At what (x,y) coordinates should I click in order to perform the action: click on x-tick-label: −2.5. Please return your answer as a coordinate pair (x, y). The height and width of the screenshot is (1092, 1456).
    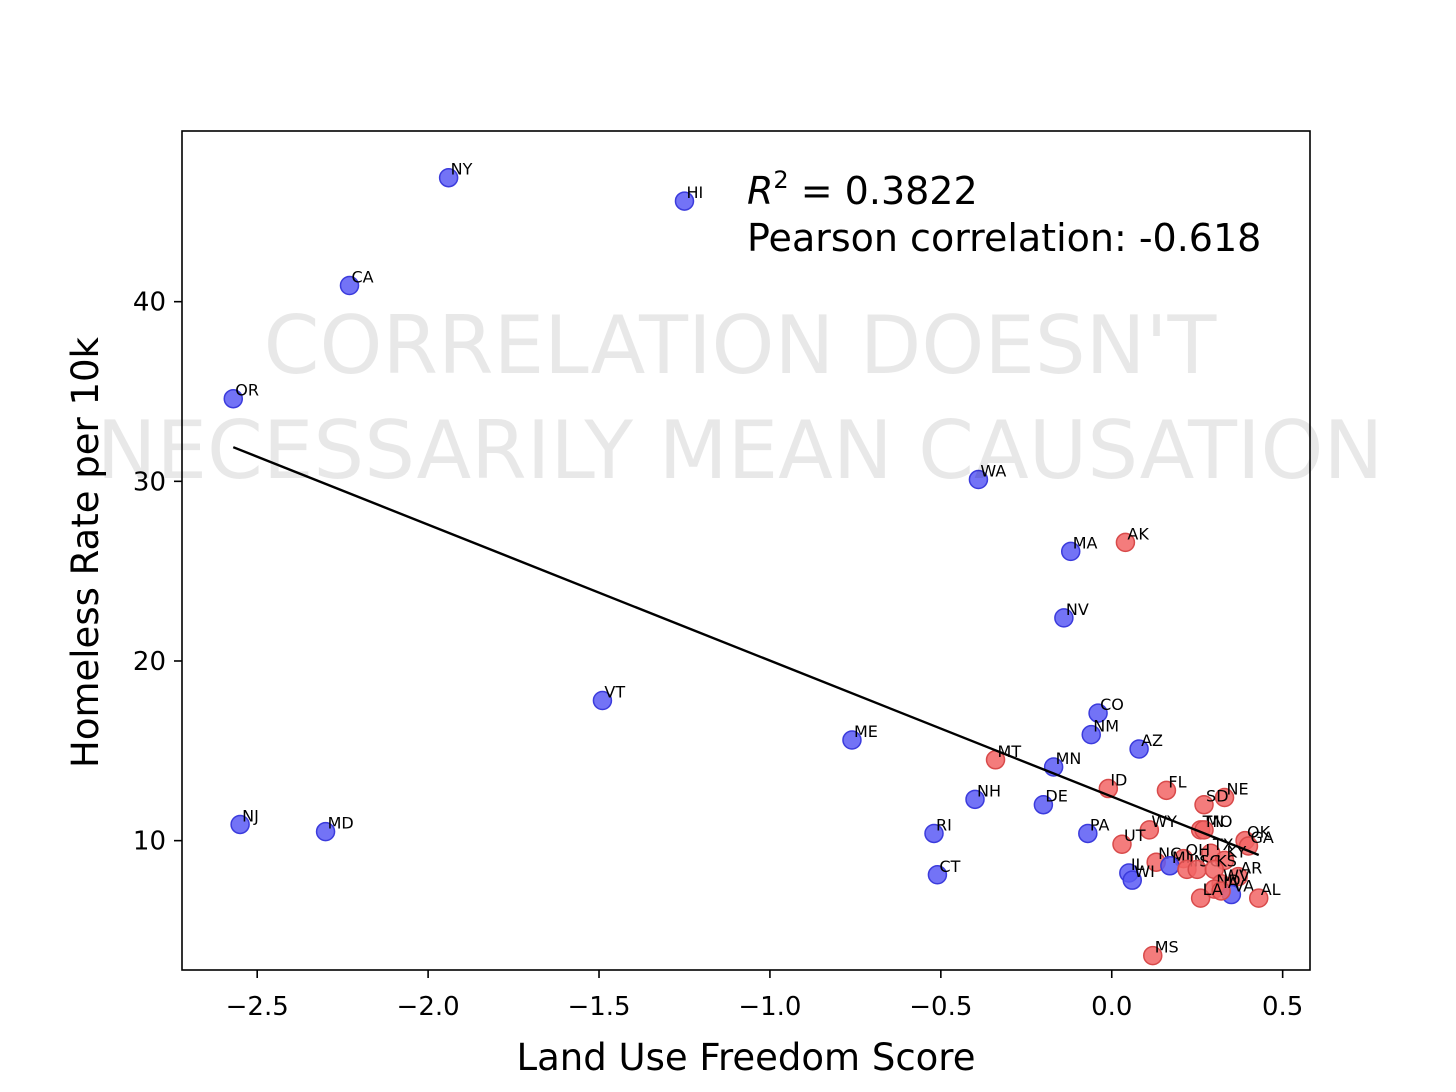
    Looking at the image, I should click on (257, 1007).